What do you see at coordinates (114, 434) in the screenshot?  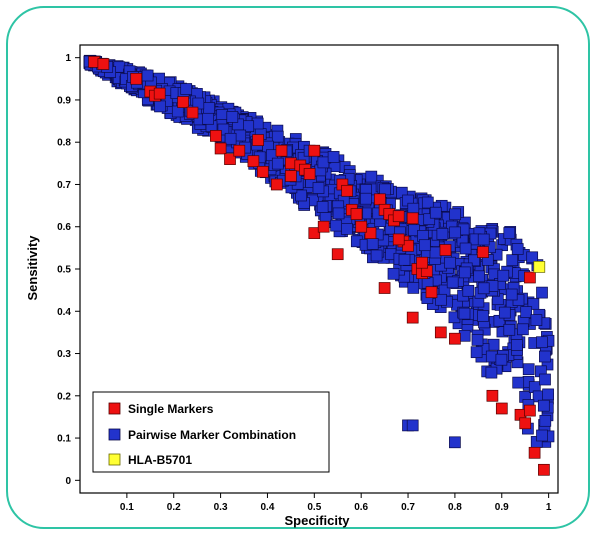 I see `legend-swatch-pairwise` at bounding box center [114, 434].